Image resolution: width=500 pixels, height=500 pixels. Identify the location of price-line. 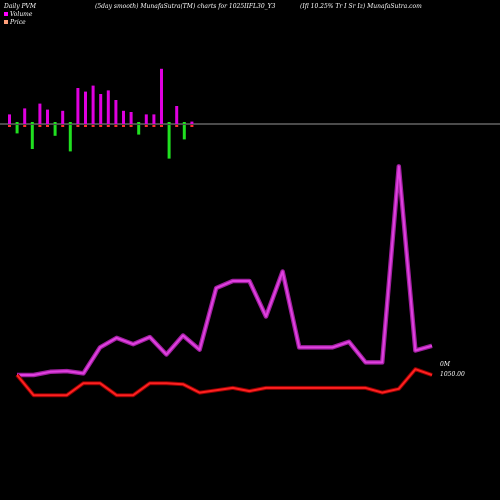
(224, 382).